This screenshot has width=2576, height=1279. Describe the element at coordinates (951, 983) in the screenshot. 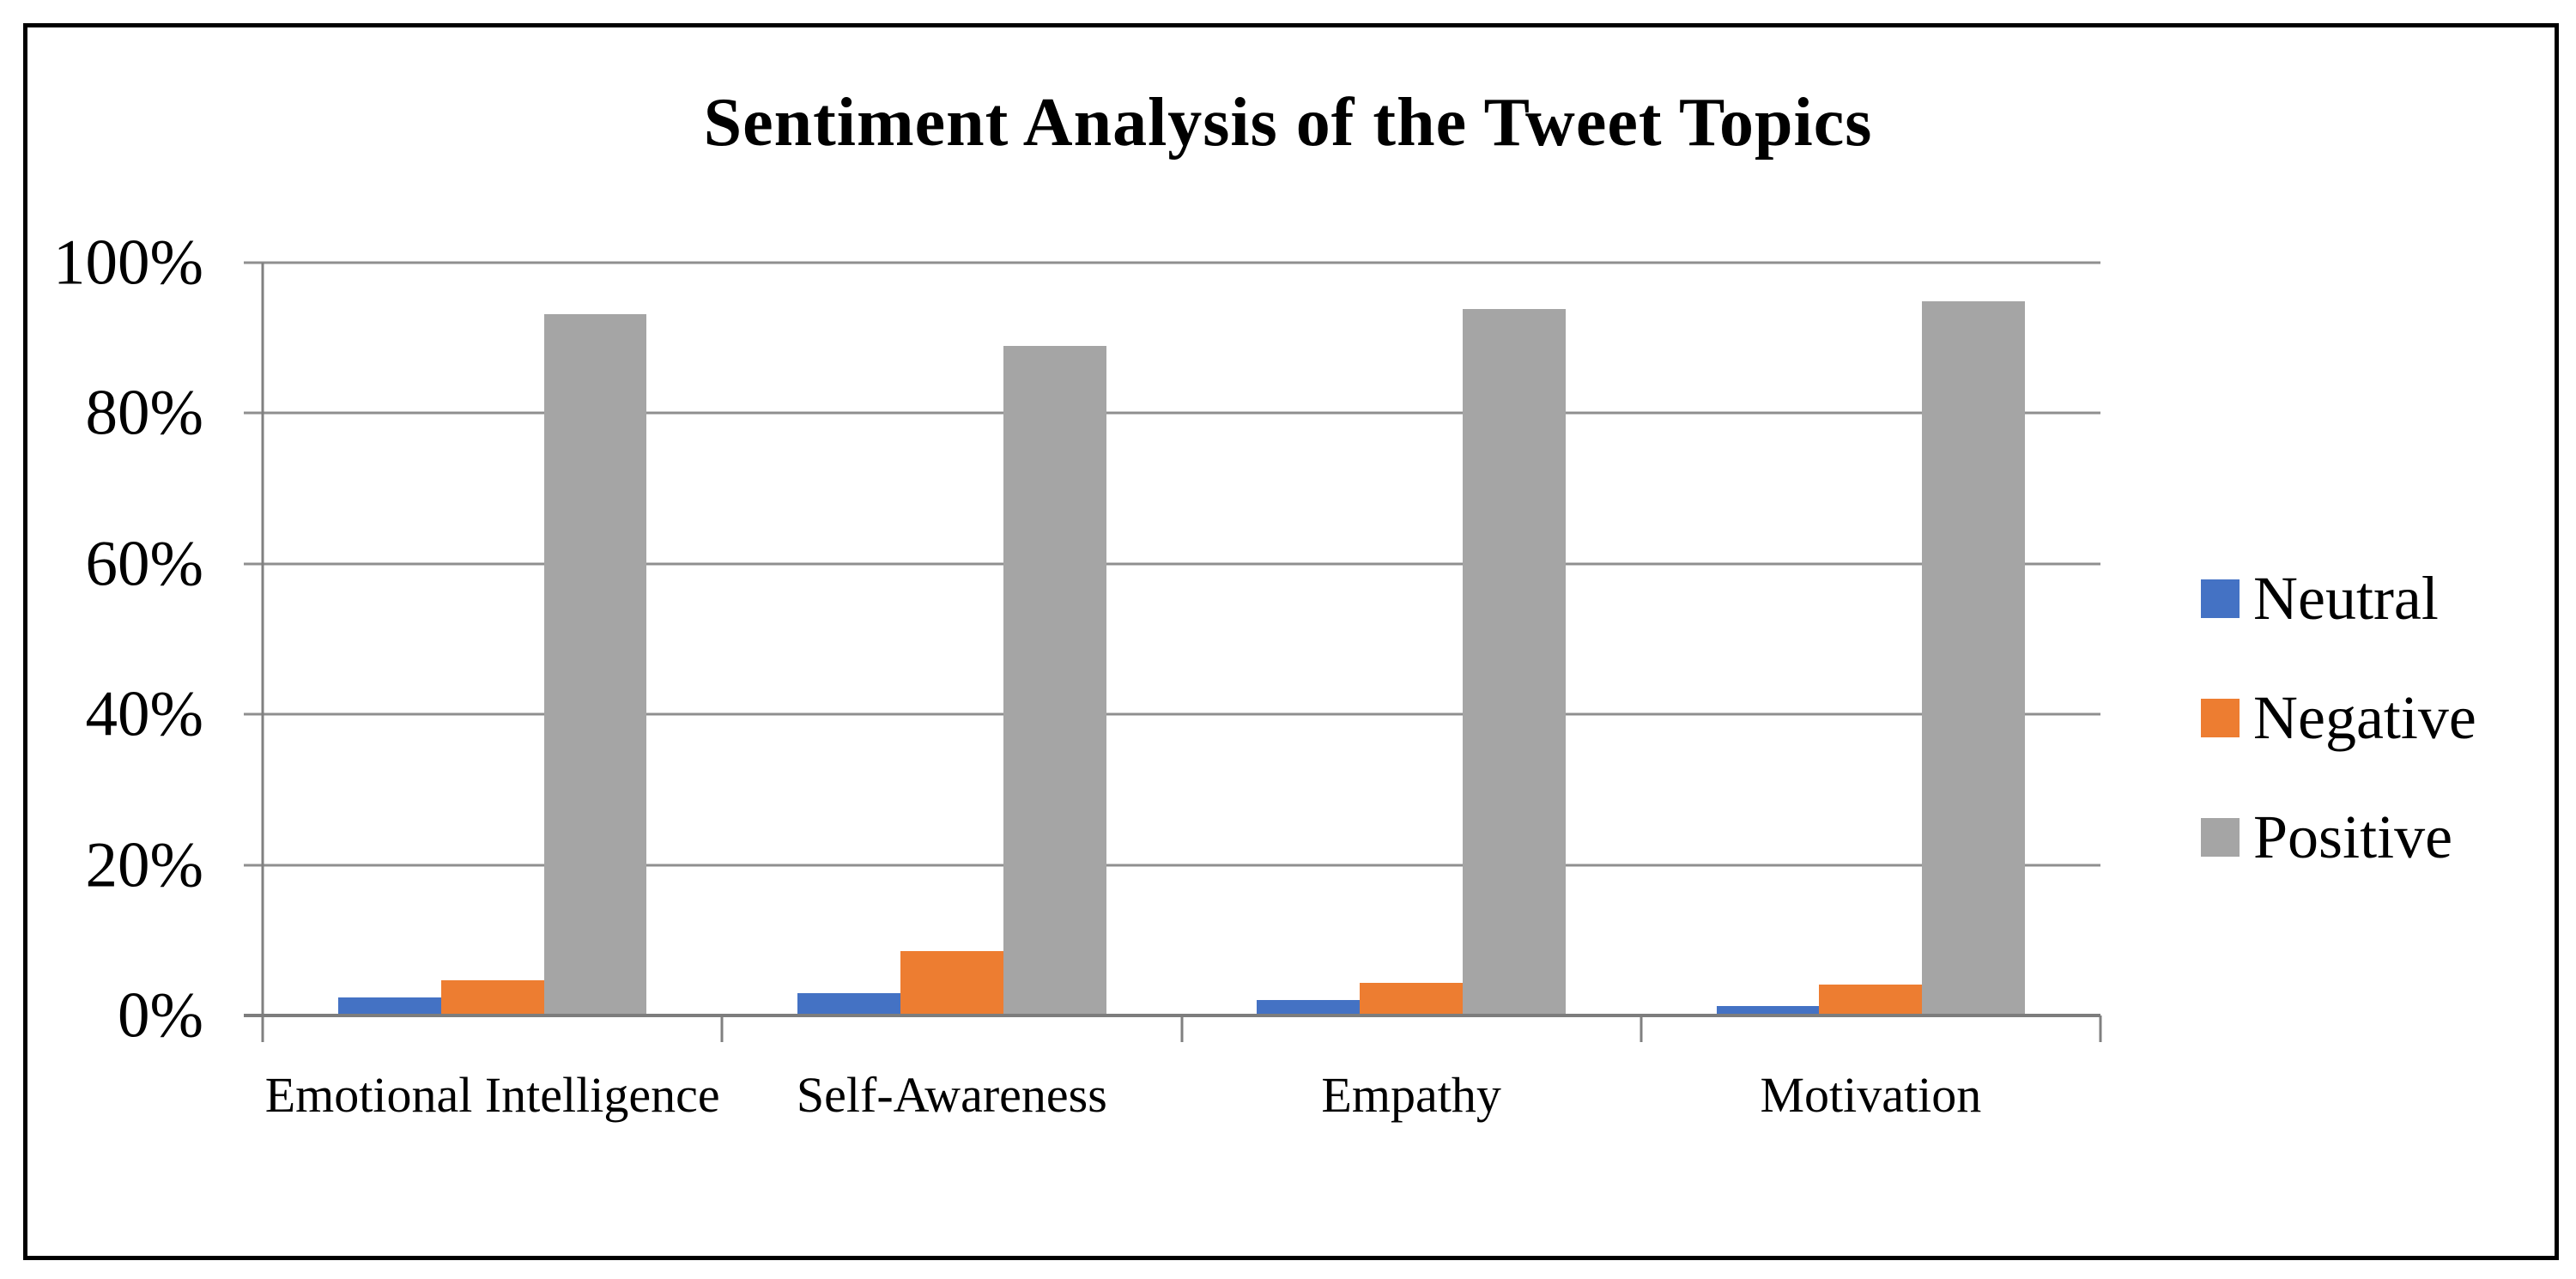

I see `bar-negative-self-awareness` at that location.